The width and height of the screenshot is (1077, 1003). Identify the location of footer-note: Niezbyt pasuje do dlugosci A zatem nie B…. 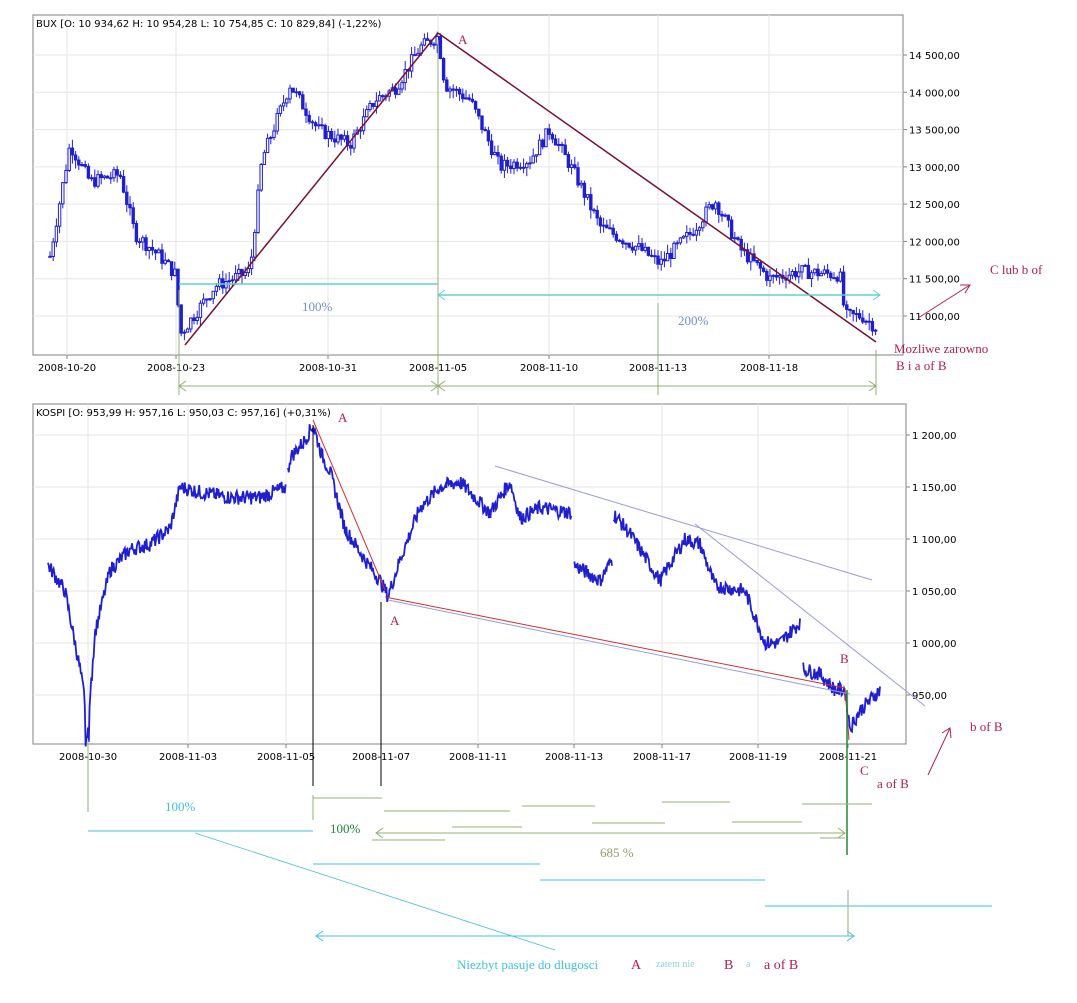
(627, 965).